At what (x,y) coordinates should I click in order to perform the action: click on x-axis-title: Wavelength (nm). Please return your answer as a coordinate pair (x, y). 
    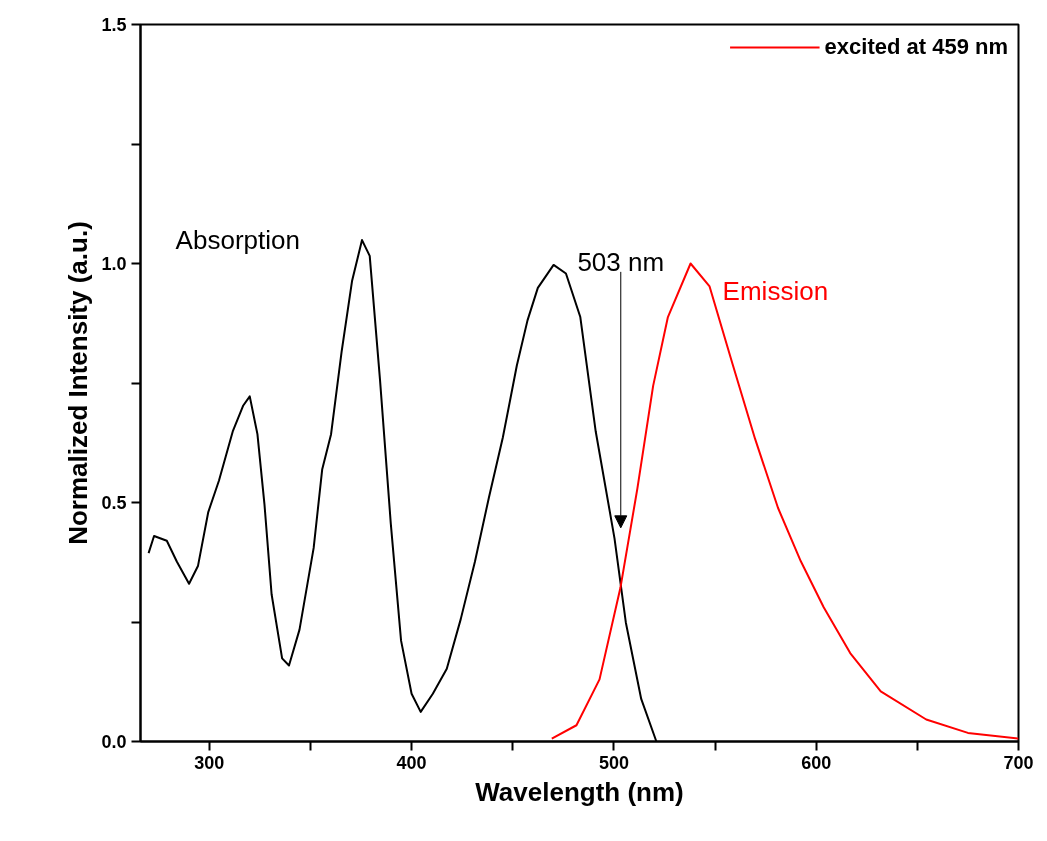
    Looking at the image, I should click on (579, 791).